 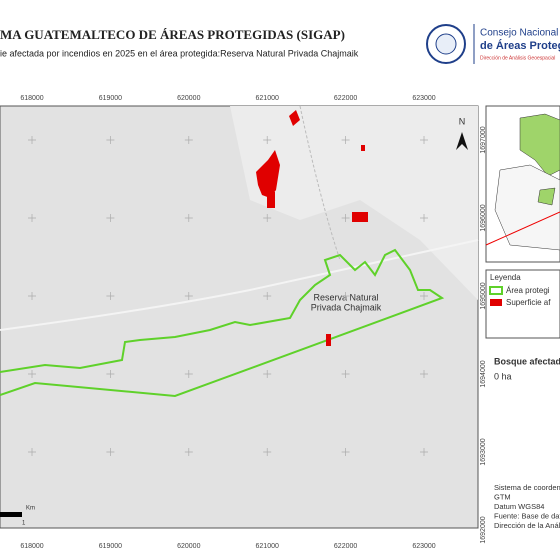 I want to click on y-tick-label: 1692000, so click(x=483, y=529).